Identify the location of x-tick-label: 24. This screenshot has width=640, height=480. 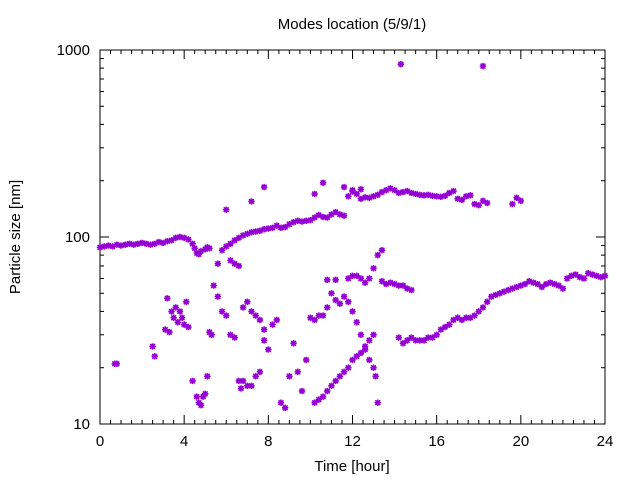
(605, 441).